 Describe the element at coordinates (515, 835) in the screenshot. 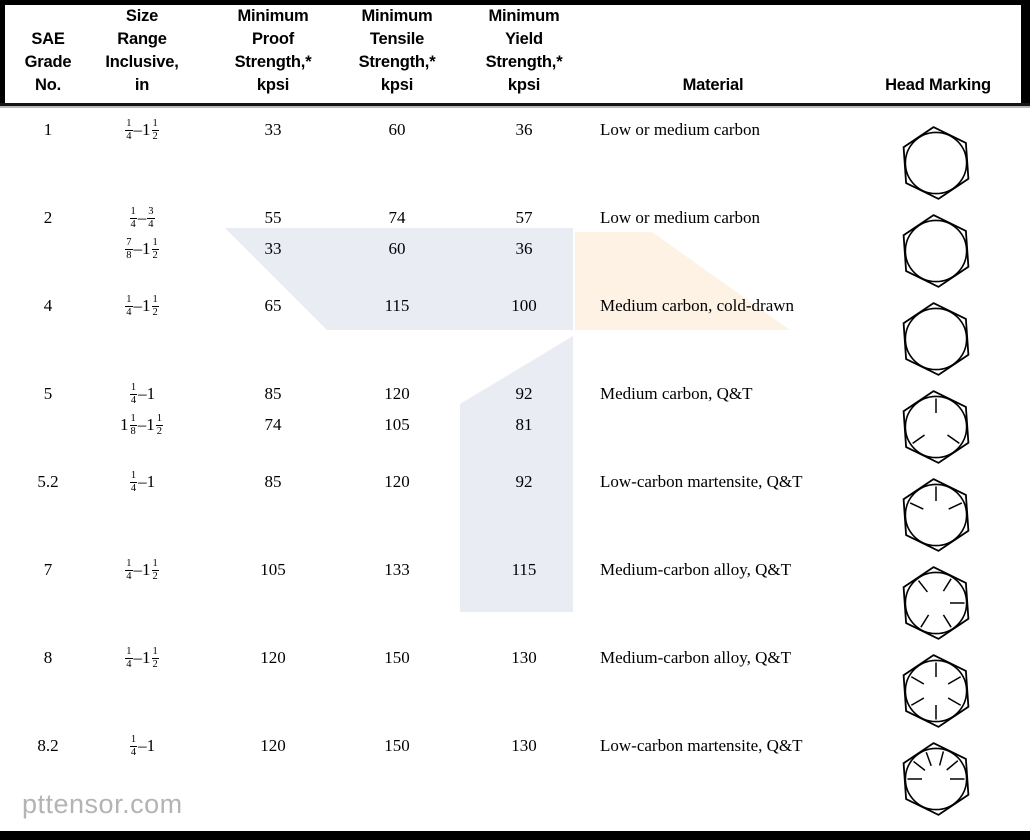

I see `bottom-border` at that location.